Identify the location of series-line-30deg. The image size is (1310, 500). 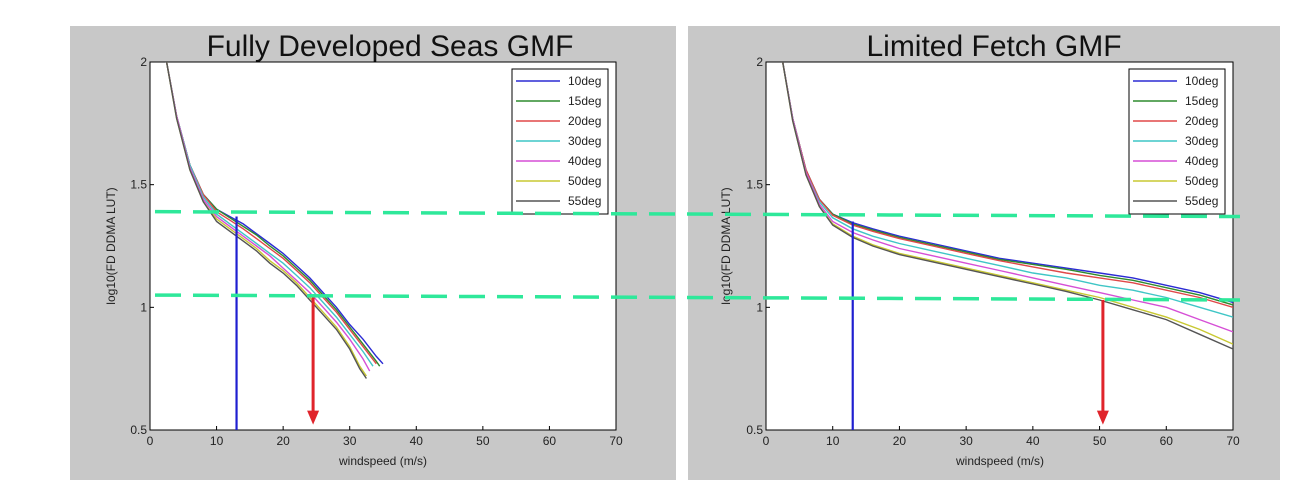
(269, 214).